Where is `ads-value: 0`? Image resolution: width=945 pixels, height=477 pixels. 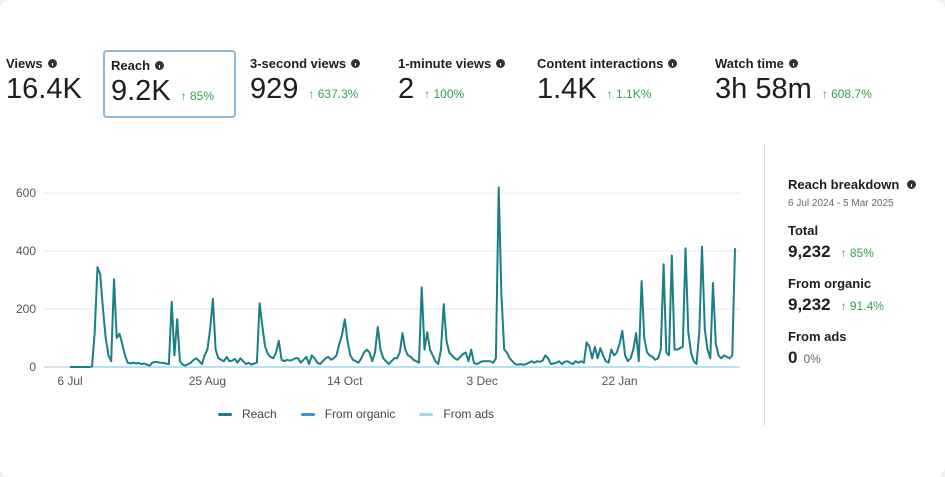 ads-value: 0 is located at coordinates (793, 357).